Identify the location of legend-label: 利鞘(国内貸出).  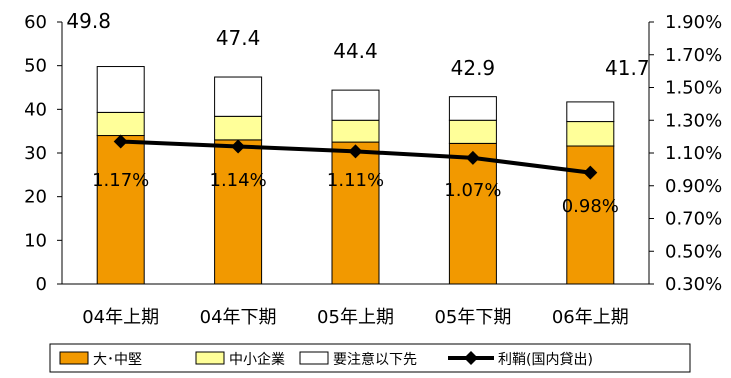
(545, 360).